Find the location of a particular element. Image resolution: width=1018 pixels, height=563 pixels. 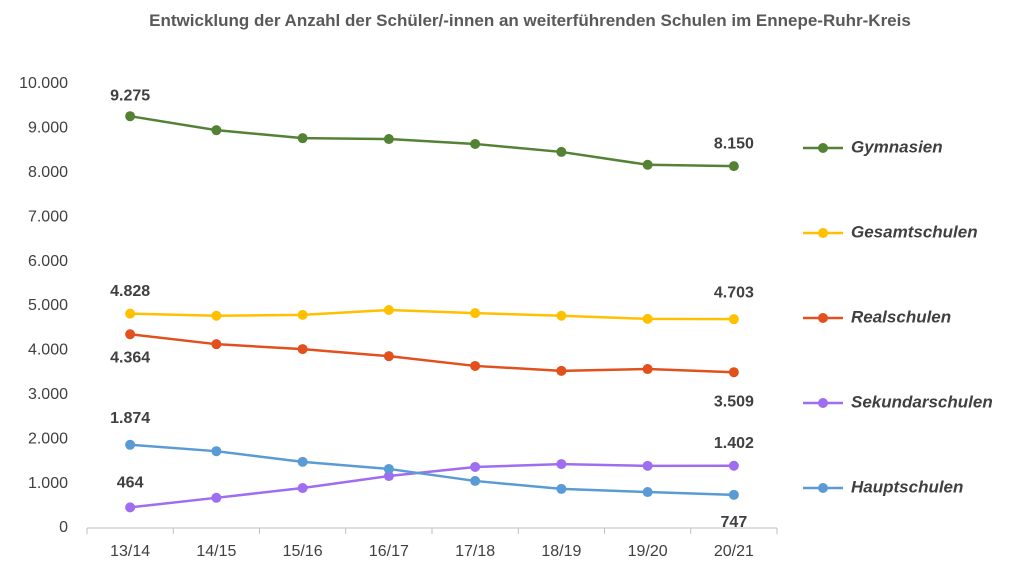

data-label: 1.402 is located at coordinates (734, 443).